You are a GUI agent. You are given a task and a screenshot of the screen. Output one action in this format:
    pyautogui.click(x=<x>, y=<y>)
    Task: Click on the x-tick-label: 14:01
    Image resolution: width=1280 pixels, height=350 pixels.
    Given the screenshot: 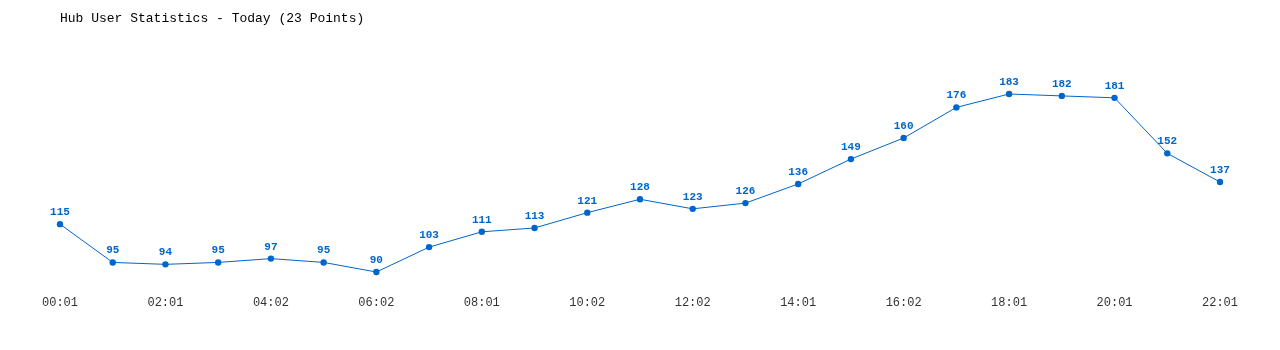 What is the action you would take?
    pyautogui.click(x=798, y=303)
    